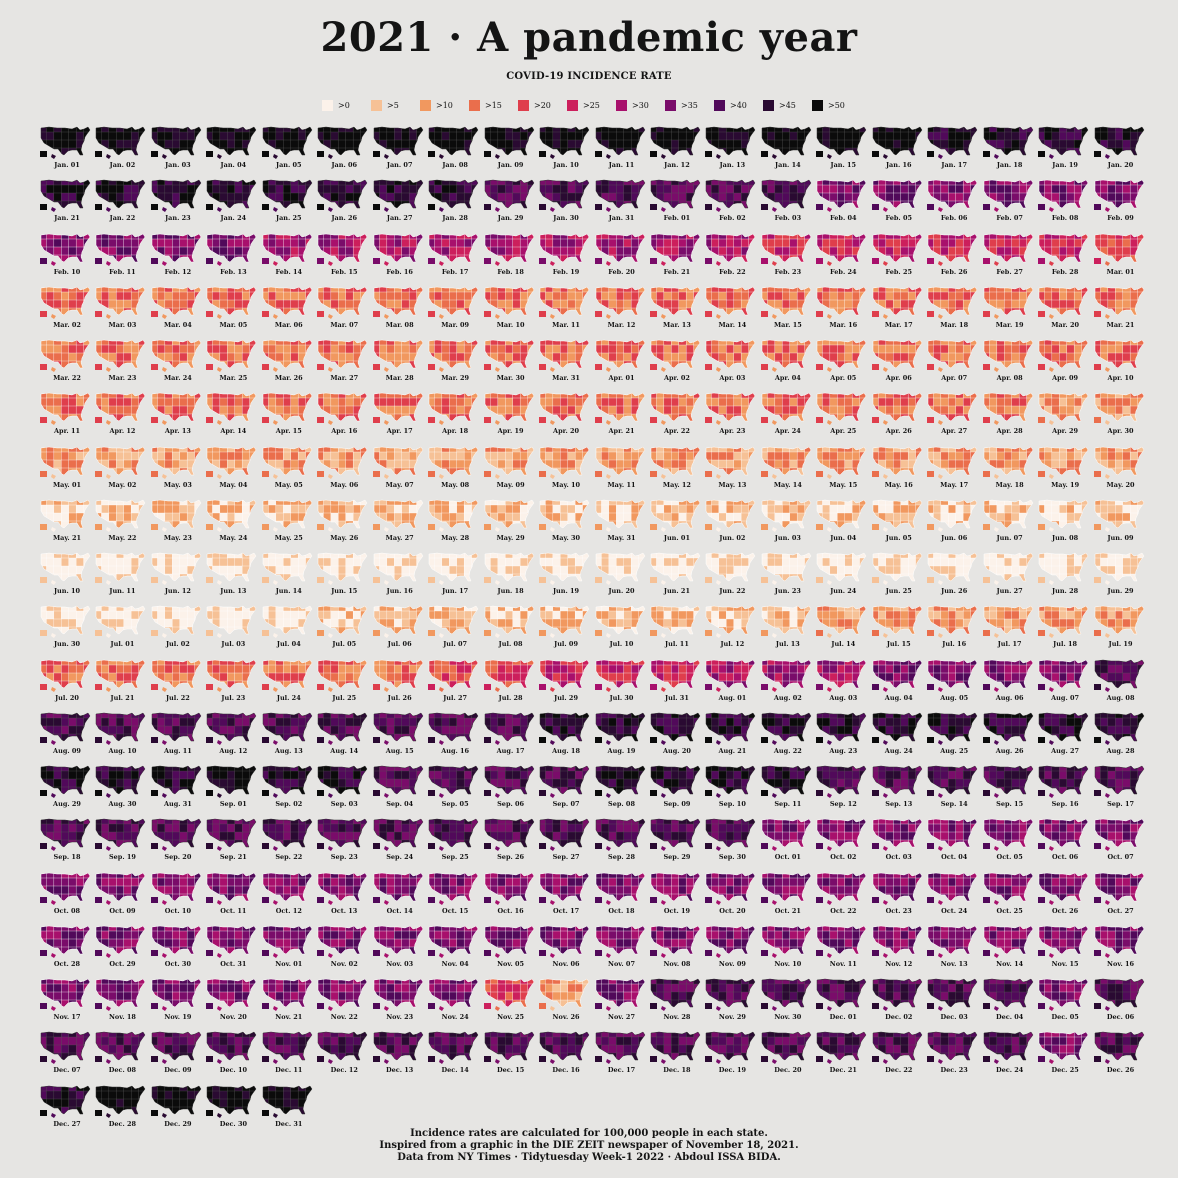 Image resolution: width=1178 pixels, height=1178 pixels. Describe the element at coordinates (677, 804) in the screenshot. I see `day-label: Sep. 09` at that location.